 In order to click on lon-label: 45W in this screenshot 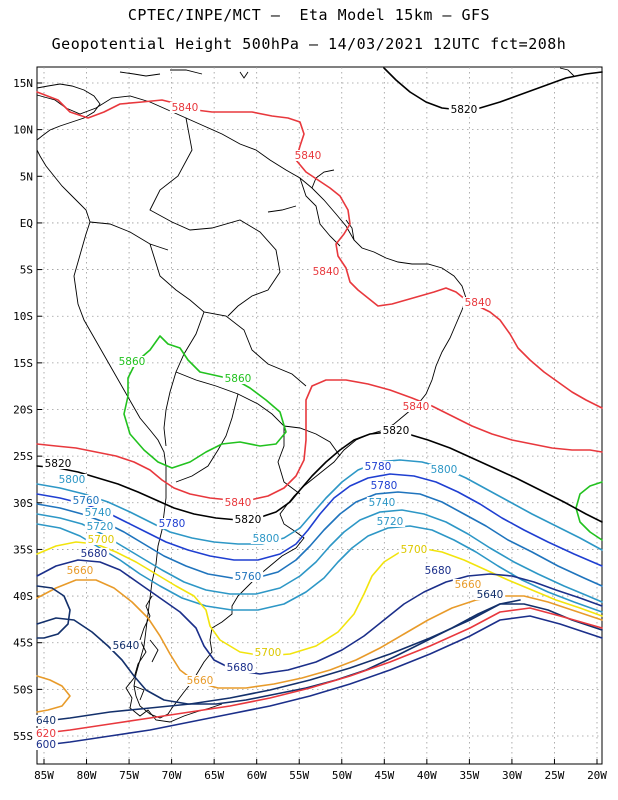, I will do `click(384, 775)`.